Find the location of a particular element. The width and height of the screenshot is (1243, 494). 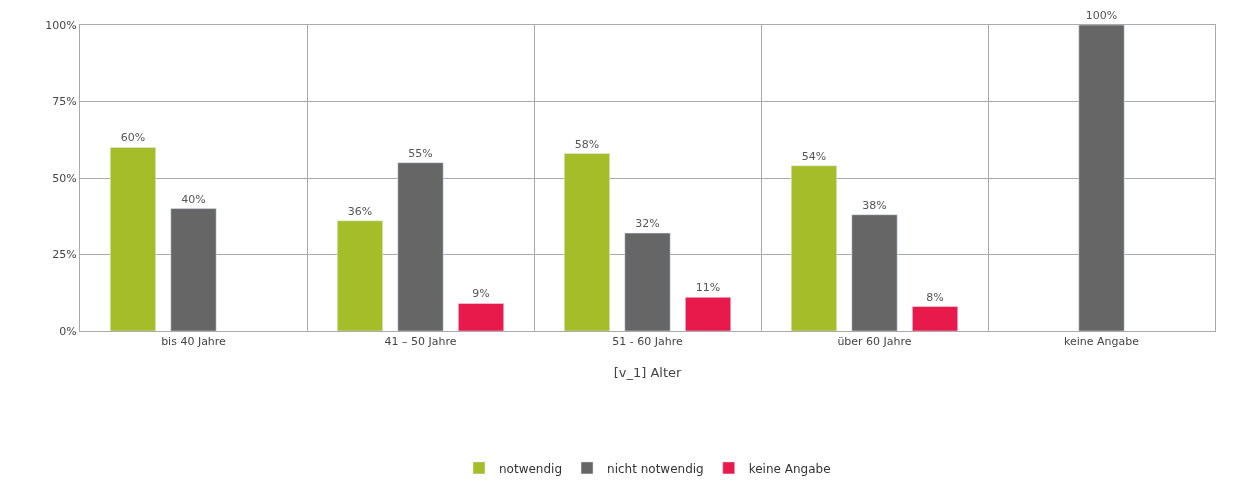

data-label: 40% is located at coordinates (193, 199).